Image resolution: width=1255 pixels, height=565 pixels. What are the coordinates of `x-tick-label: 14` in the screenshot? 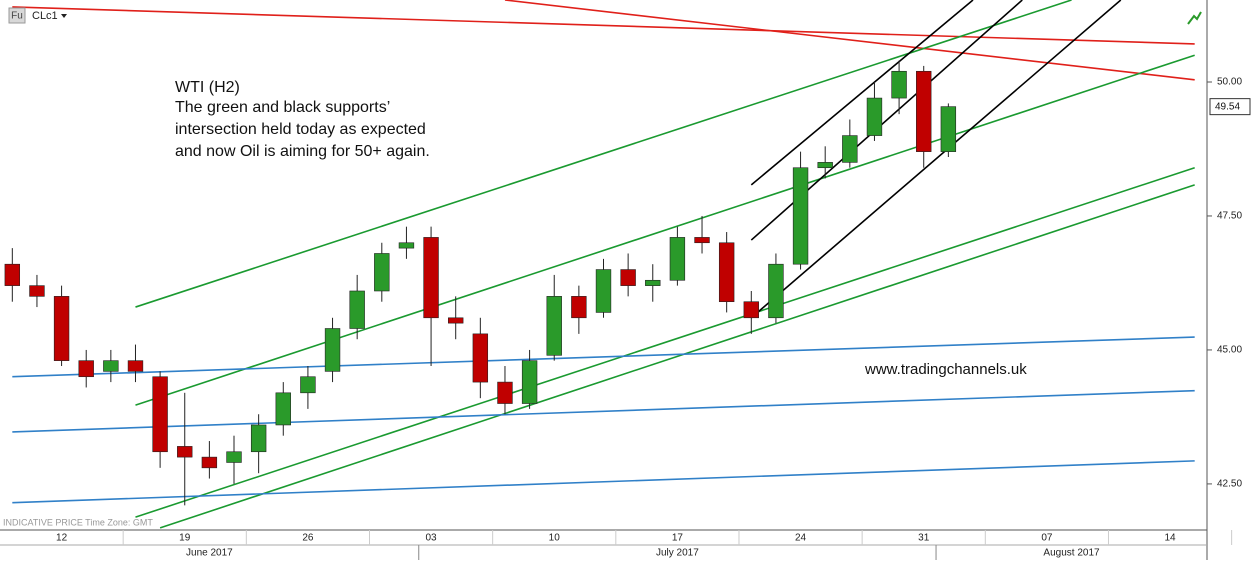 It's located at (1170, 538).